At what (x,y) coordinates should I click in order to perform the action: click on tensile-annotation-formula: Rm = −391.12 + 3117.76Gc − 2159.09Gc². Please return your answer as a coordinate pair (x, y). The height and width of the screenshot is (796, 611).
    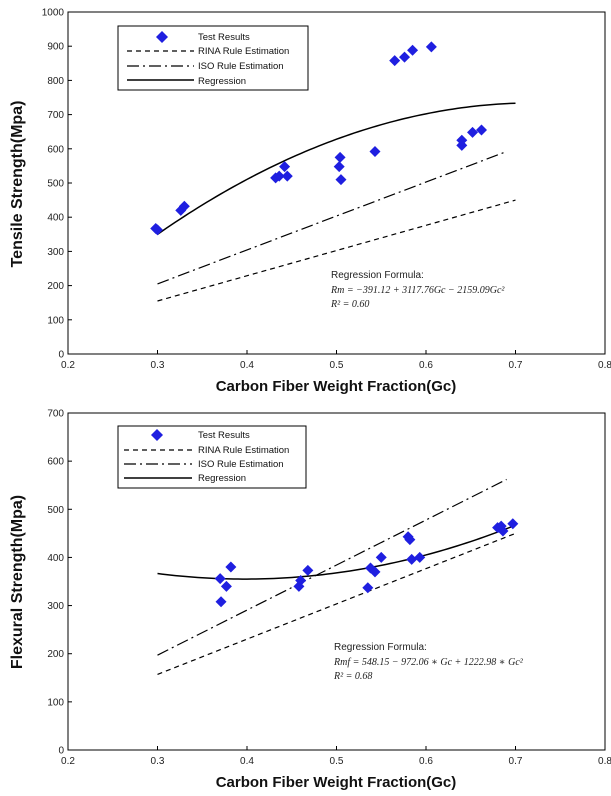
    Looking at the image, I should click on (417, 290).